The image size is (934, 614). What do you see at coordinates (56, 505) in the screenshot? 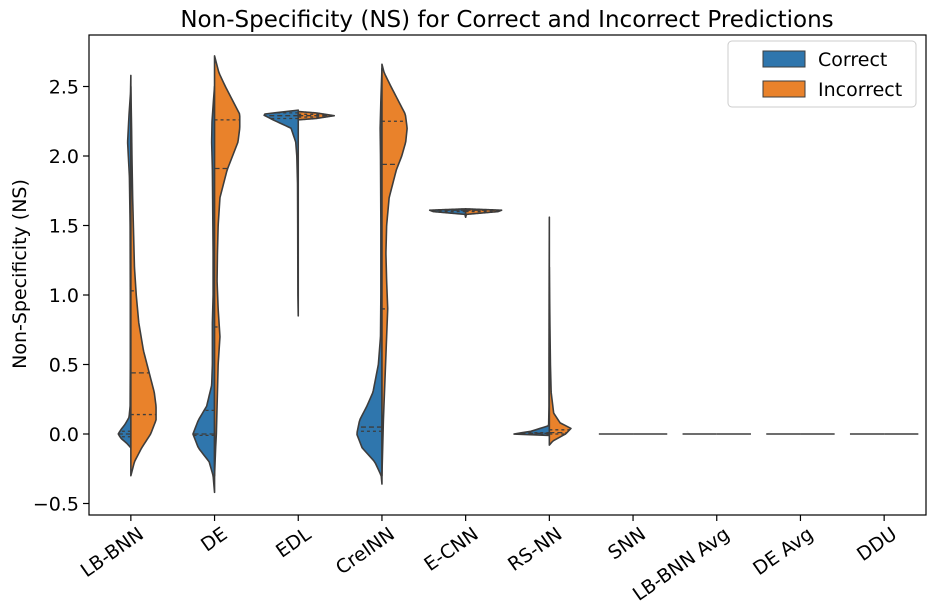
I see `y-tick-label: −0.5` at bounding box center [56, 505].